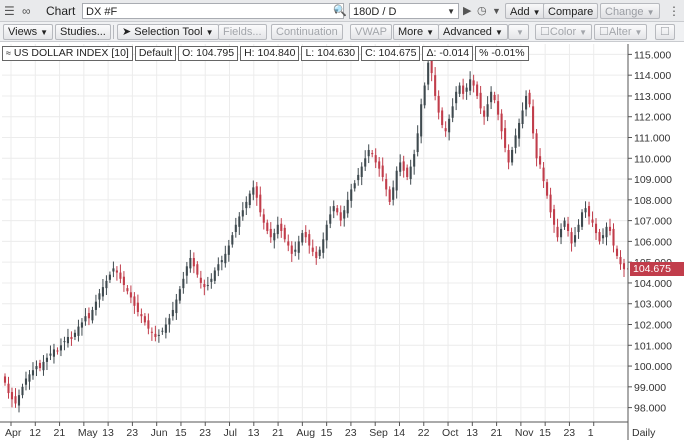 The height and width of the screenshot is (440, 684). What do you see at coordinates (473, 32) in the screenshot?
I see `advanced-button: Advanced ▼` at bounding box center [473, 32].